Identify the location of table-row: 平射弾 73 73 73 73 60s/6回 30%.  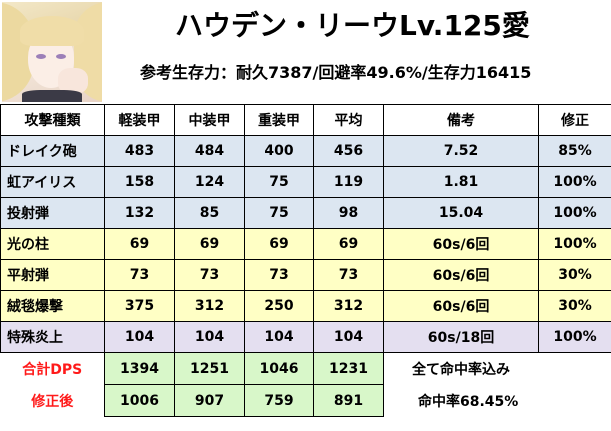
(305, 275).